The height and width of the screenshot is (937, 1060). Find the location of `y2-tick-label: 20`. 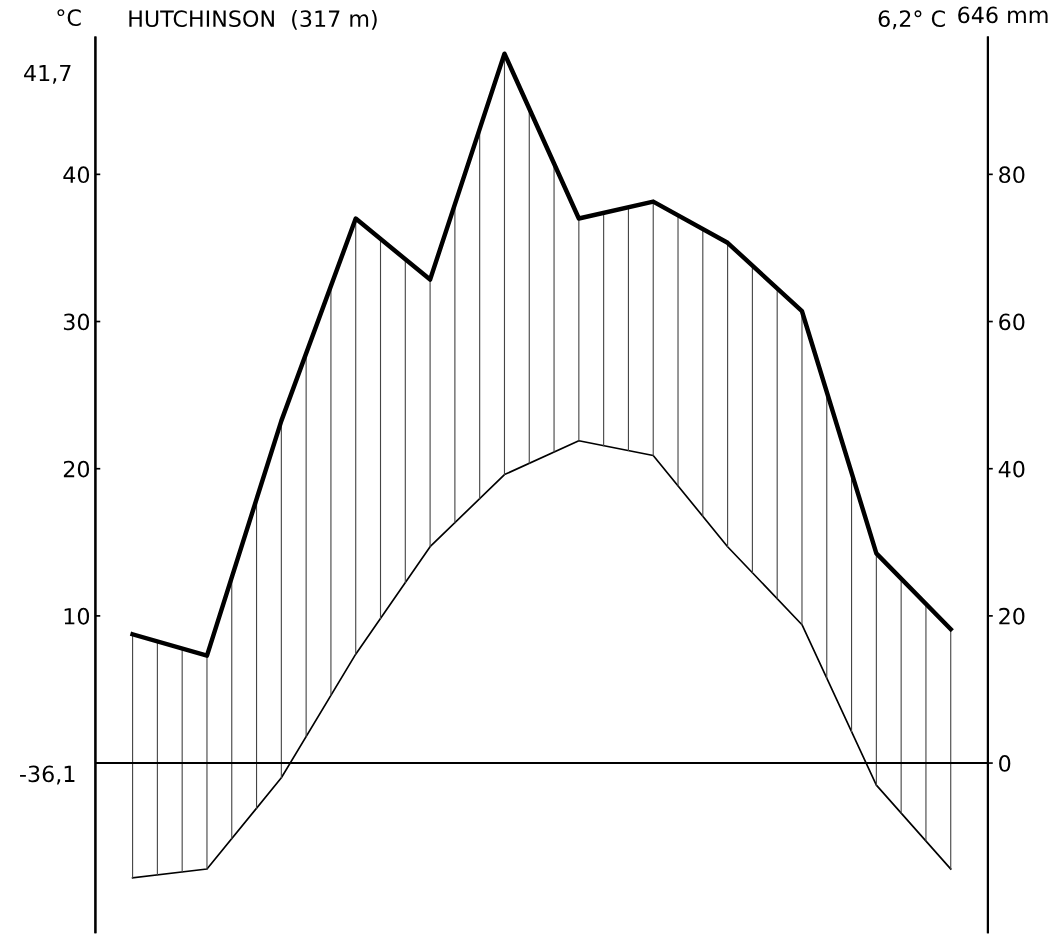

y2-tick-label: 20 is located at coordinates (1012, 616).